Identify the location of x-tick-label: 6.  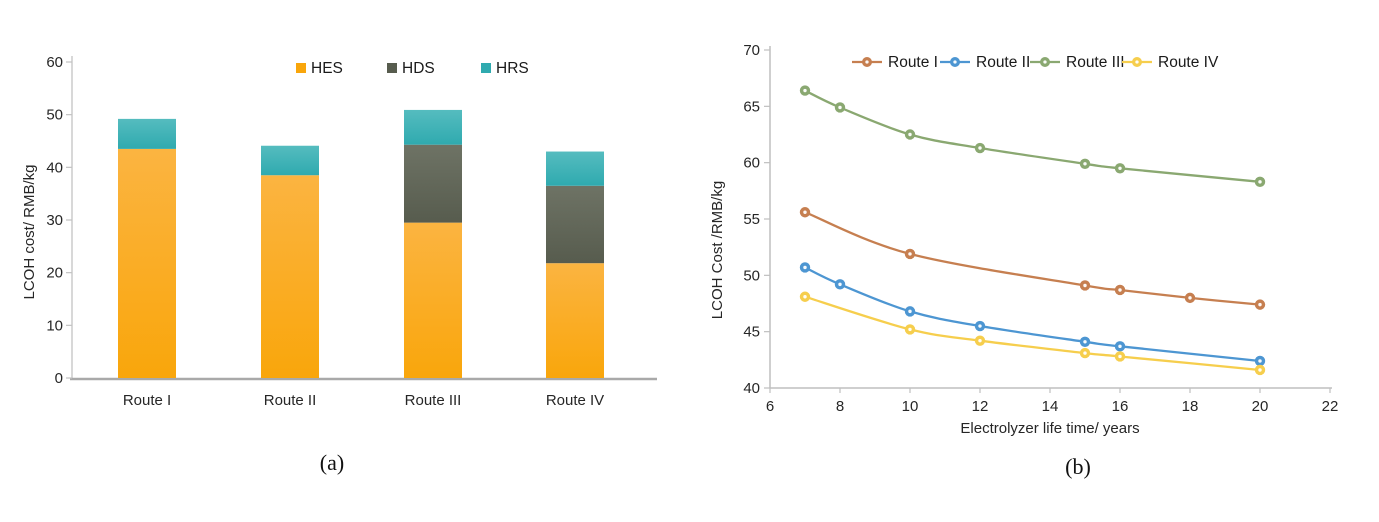
(770, 406).